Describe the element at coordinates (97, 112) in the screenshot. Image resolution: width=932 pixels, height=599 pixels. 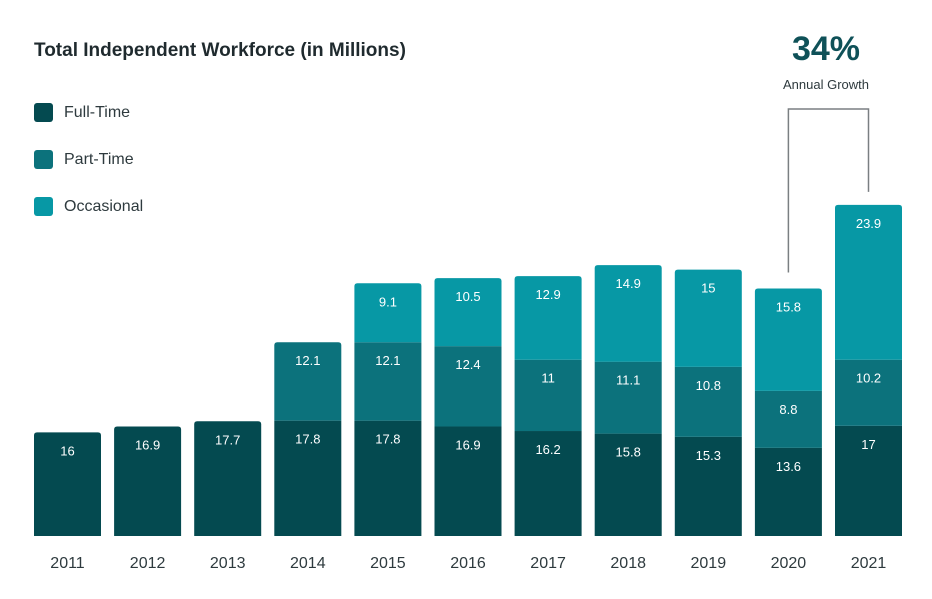
I see `legend-label-full-time: Full-Time` at that location.